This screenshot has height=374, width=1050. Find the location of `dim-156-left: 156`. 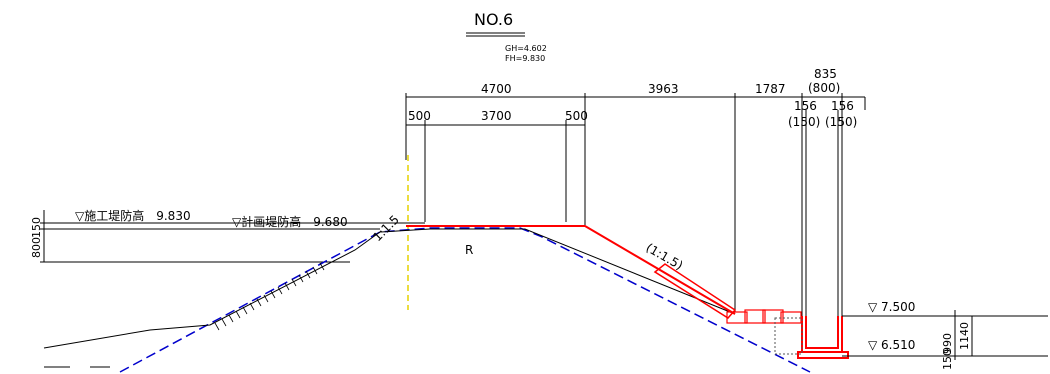

dim-156-left: 156 is located at coordinates (805, 106).